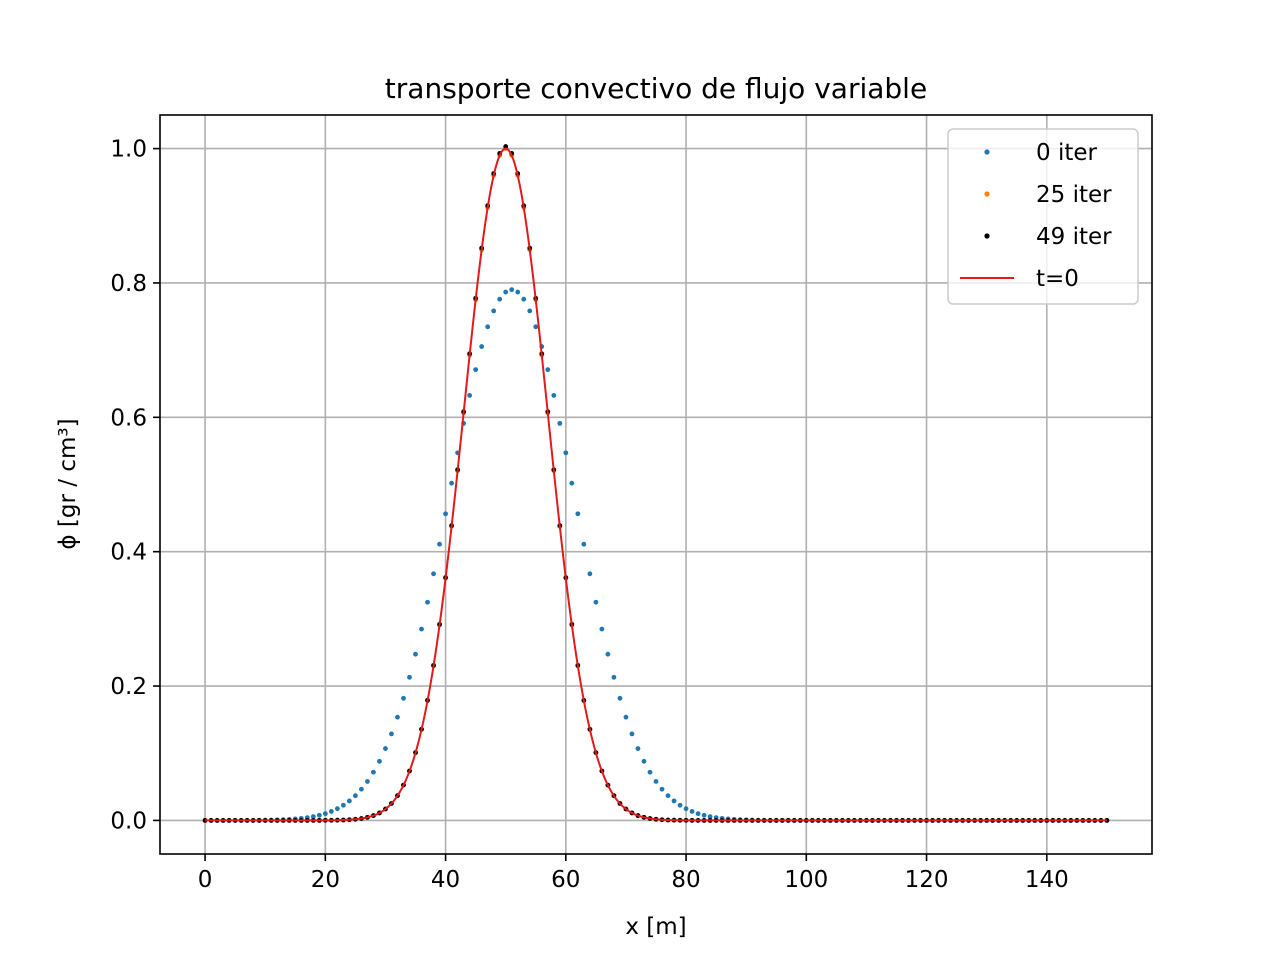  I want to click on chart-title: transporte convectivo de flujo variable, so click(656, 88).